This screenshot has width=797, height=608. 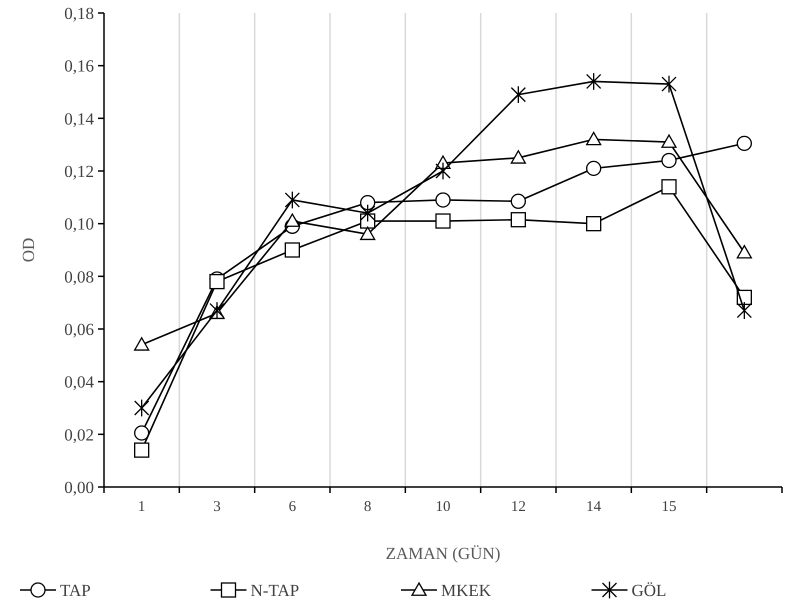 I want to click on y-axis-title: OD, so click(x=28, y=250).